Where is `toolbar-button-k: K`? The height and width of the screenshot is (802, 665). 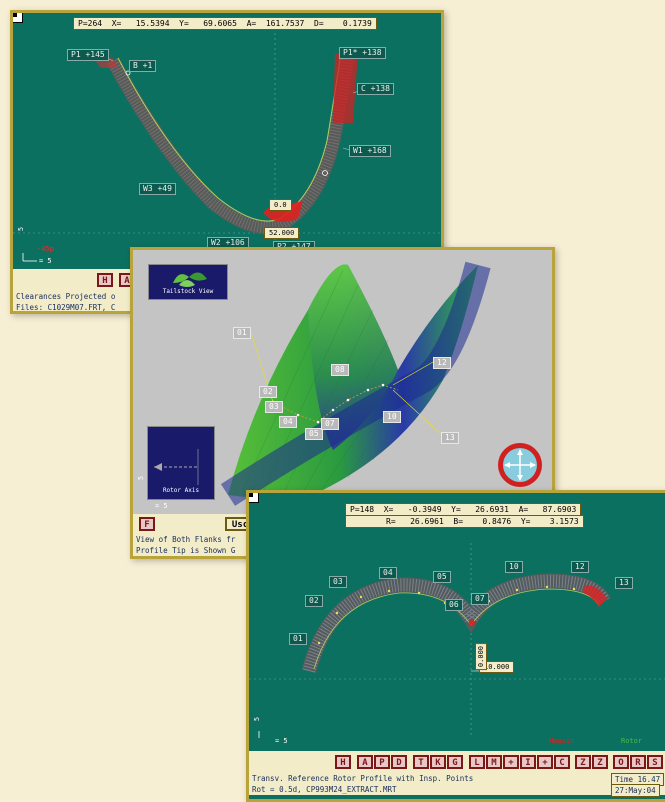 toolbar-button-k: K is located at coordinates (438, 762).